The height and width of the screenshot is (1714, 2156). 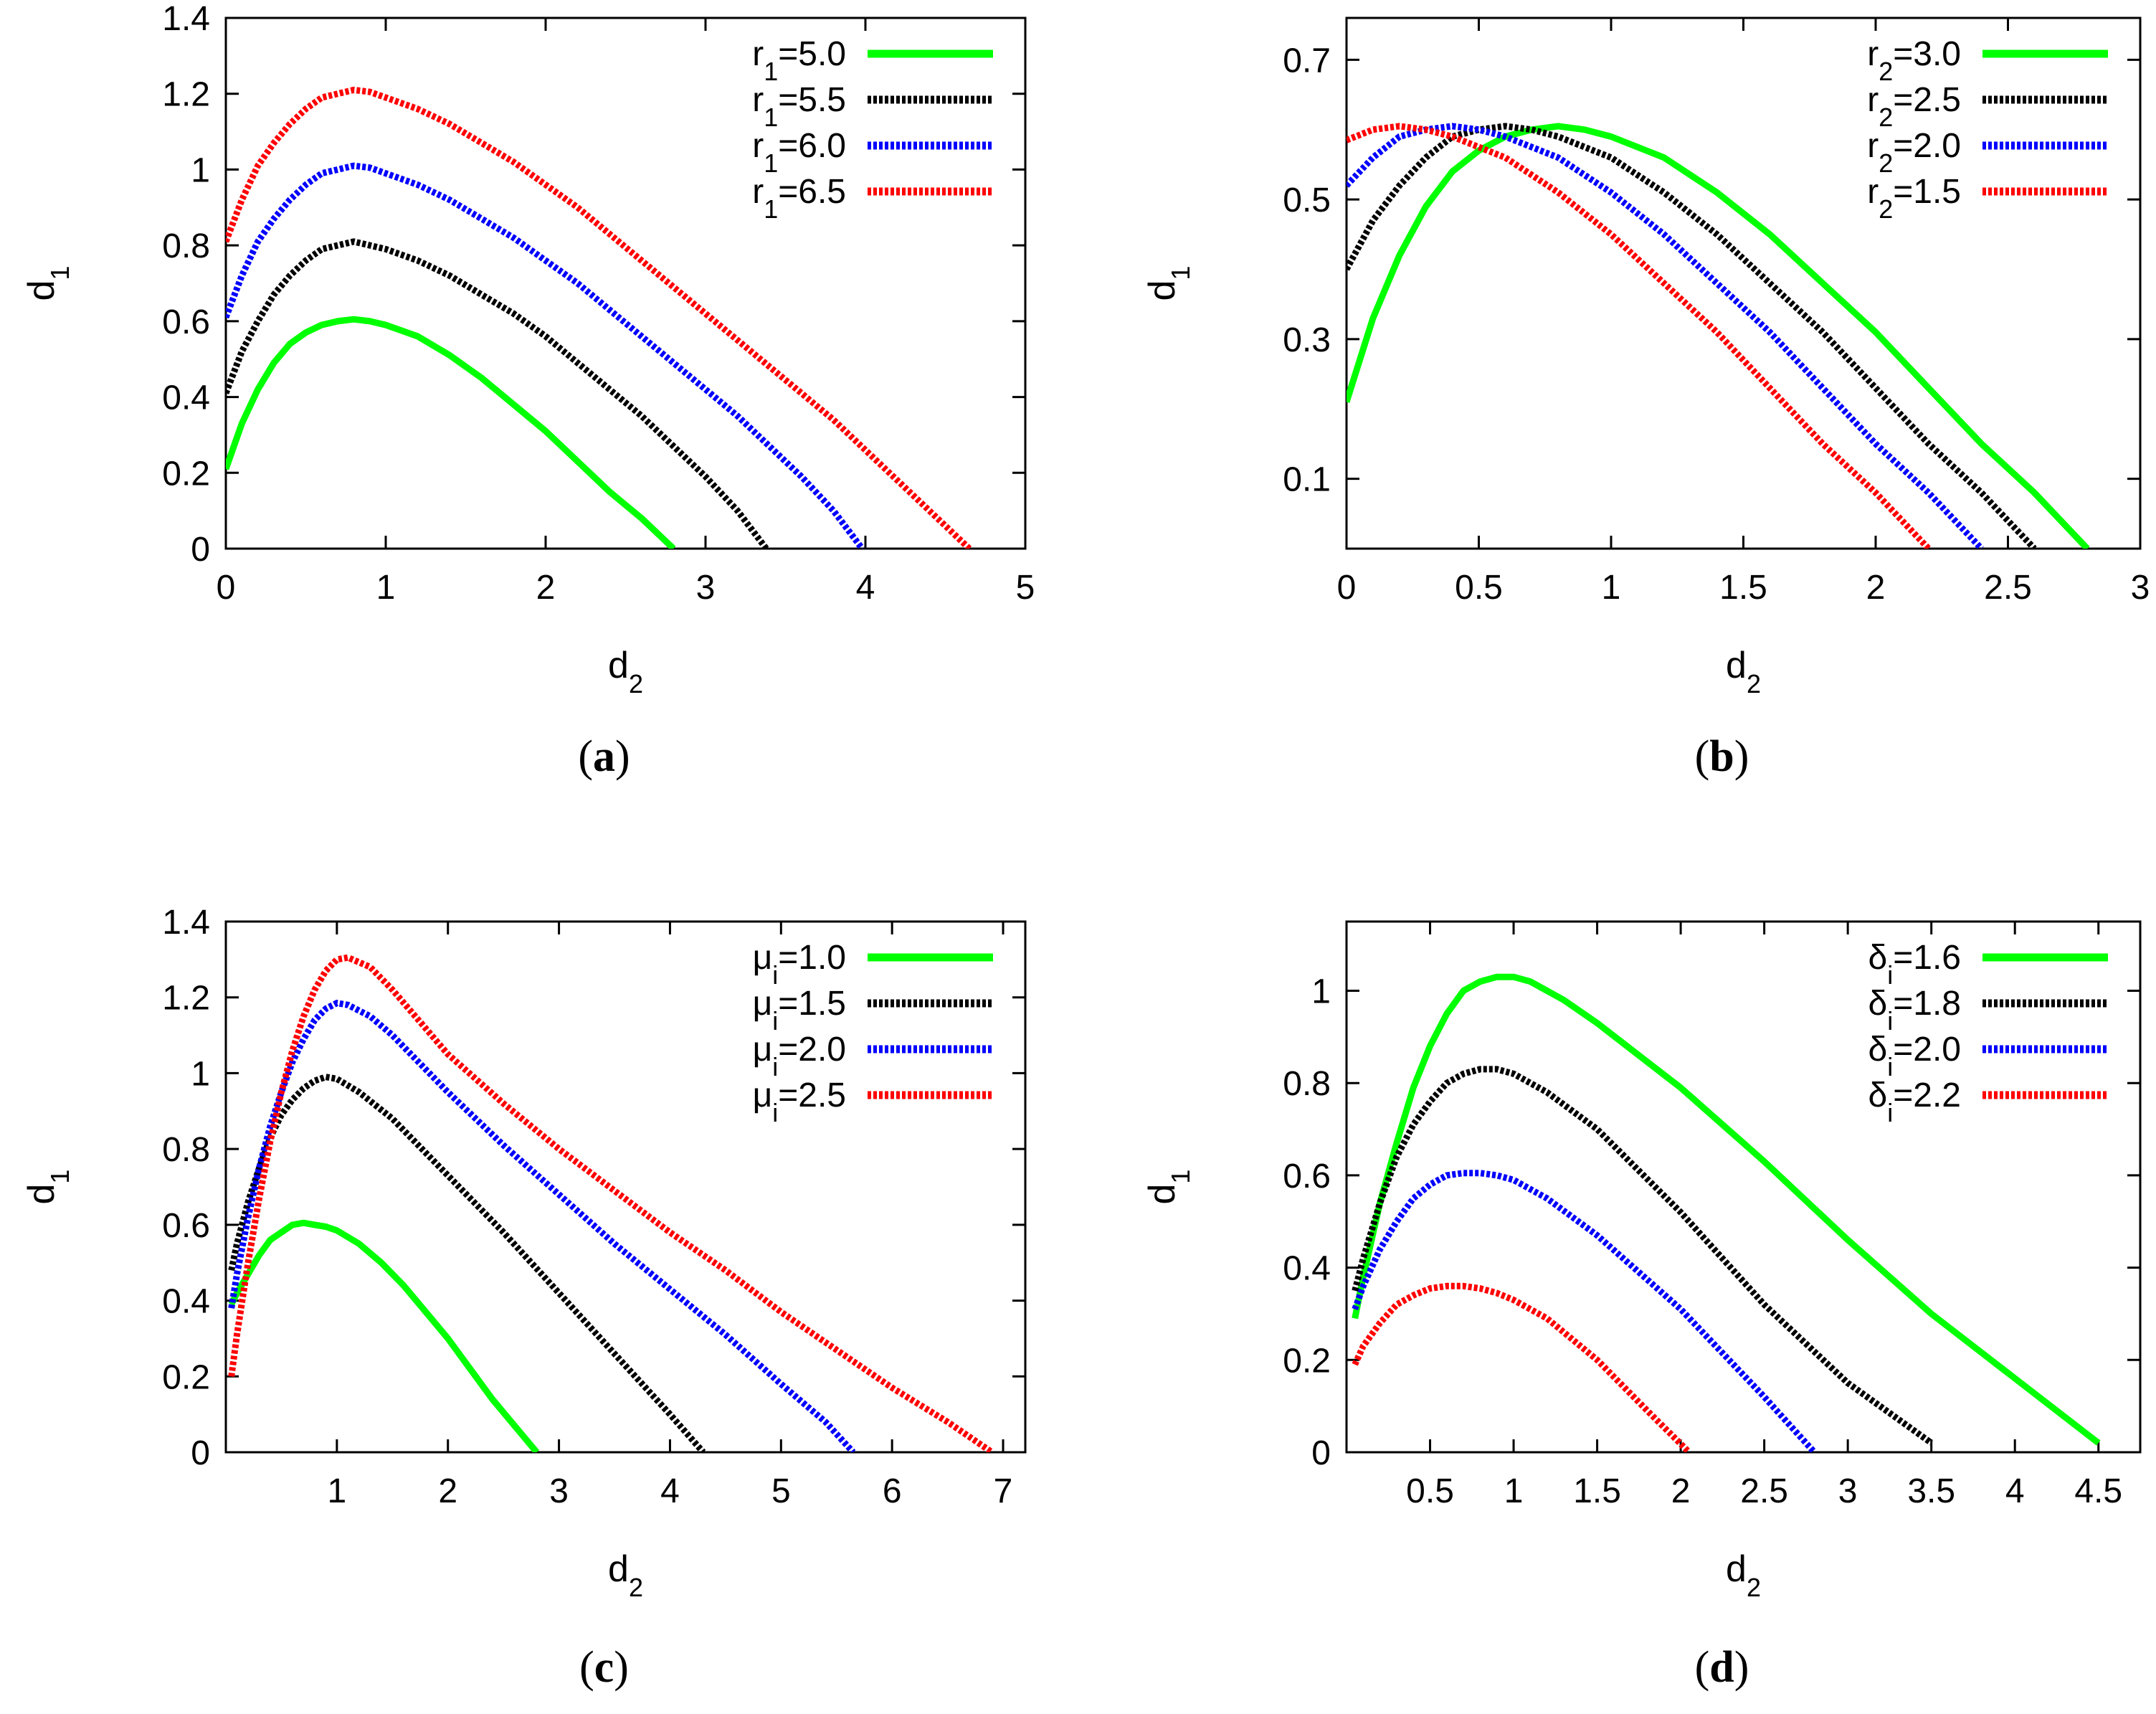 I want to click on series-line-μi=2.0, so click(x=542, y=1226).